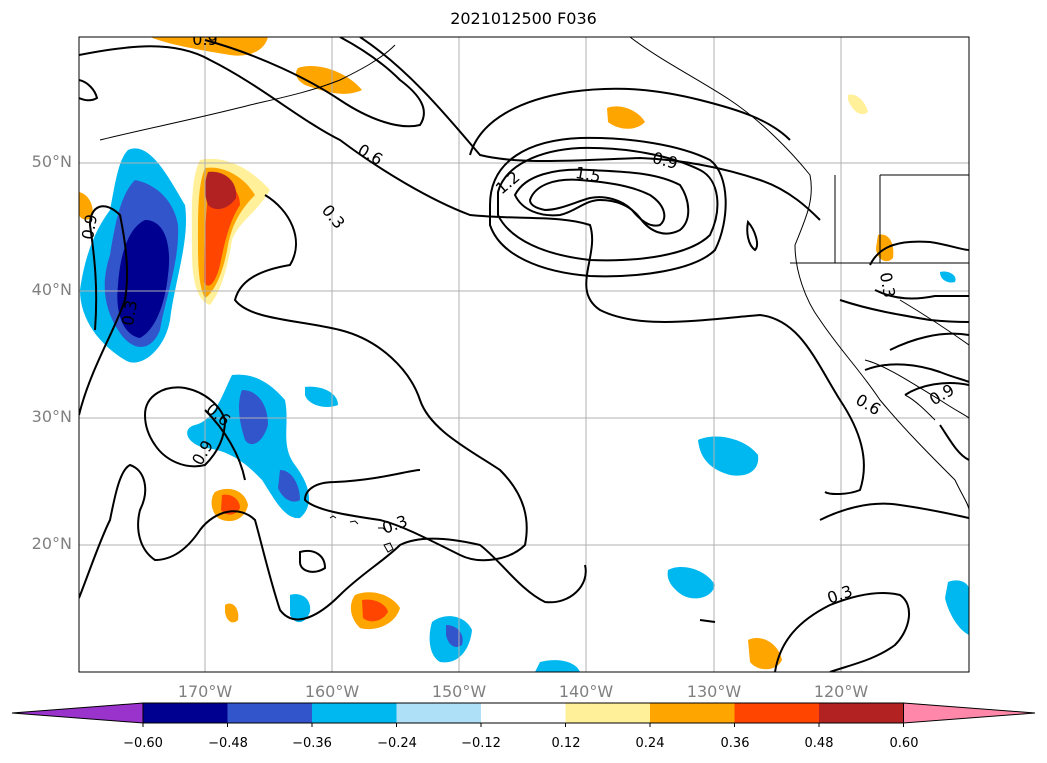  What do you see at coordinates (51, 543) in the screenshot?
I see `lat-label-20n: 20°N` at bounding box center [51, 543].